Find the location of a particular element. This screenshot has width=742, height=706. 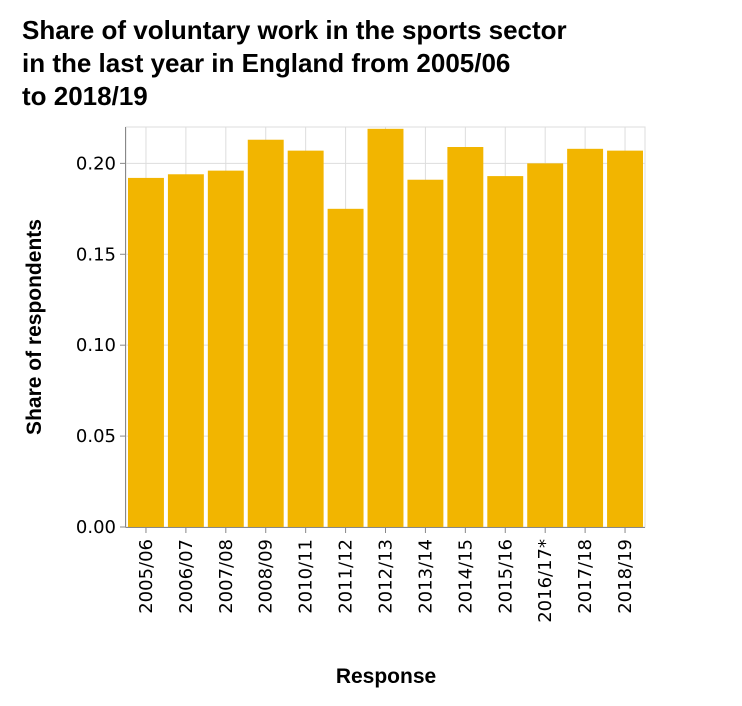

y-tick-label: 0.05 is located at coordinates (96, 436).